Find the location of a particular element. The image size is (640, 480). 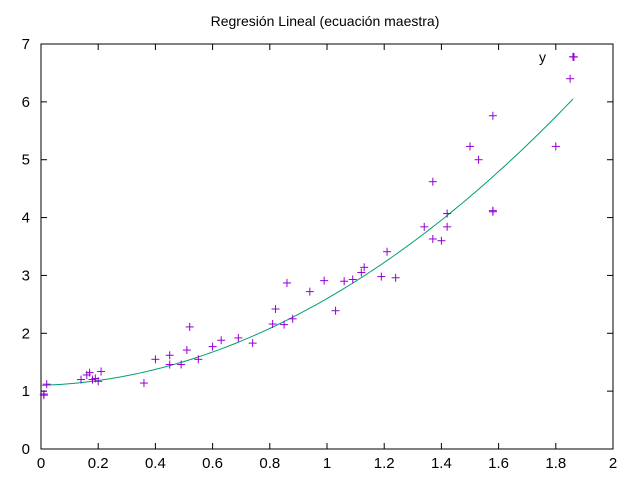

x-tick-label: 0.6 is located at coordinates (212, 463).